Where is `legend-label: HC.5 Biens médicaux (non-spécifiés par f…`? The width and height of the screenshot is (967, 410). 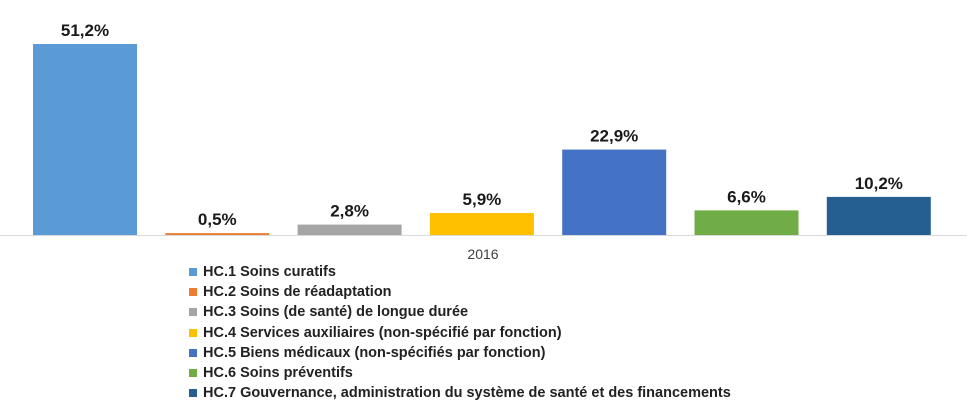 legend-label: HC.5 Biens médicaux (non-spécifiés par f… is located at coordinates (374, 352).